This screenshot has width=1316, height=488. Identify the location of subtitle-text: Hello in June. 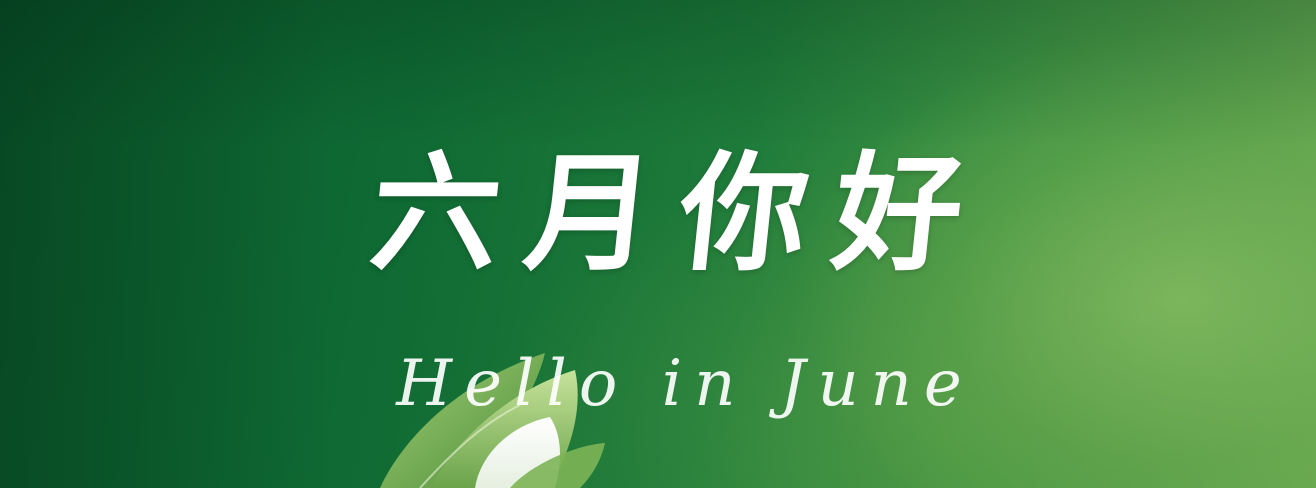
(685, 384).